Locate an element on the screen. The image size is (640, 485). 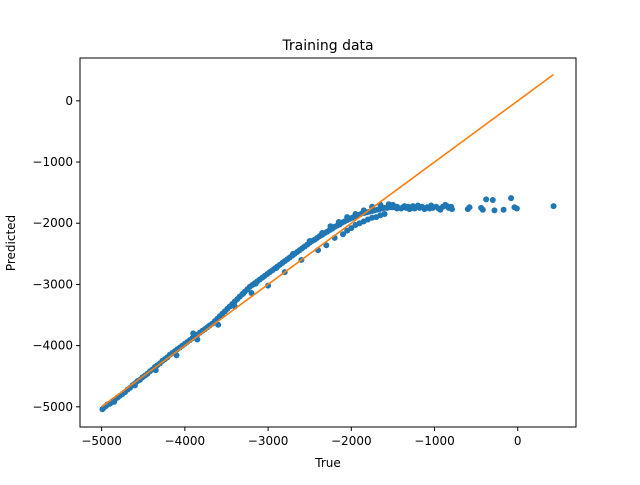
x-tick-label: −3000 is located at coordinates (268, 441).